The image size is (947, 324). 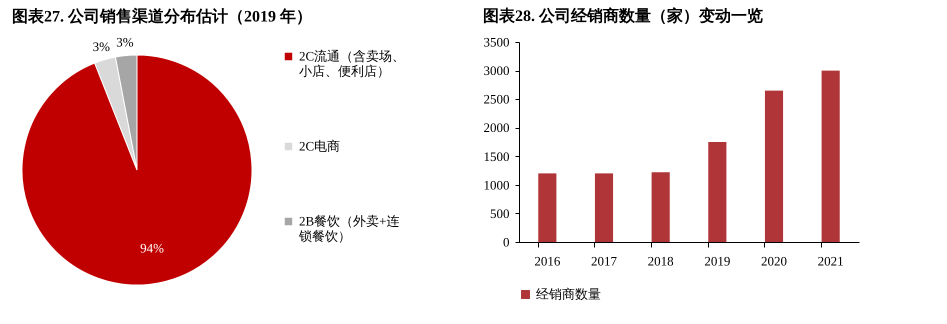 What do you see at coordinates (497, 184) in the screenshot?
I see `y-tick-label: 1000` at bounding box center [497, 184].